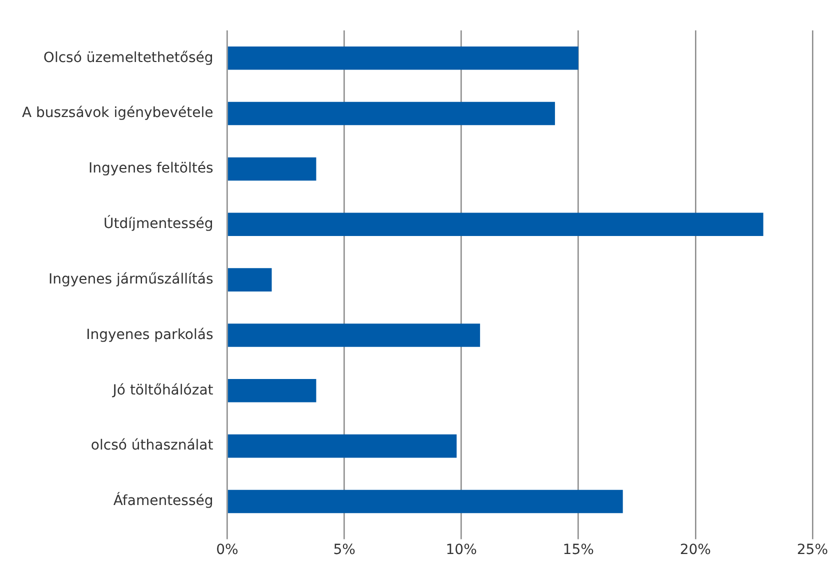 The height and width of the screenshot is (562, 831). Describe the element at coordinates (461, 550) in the screenshot. I see `x-tick-label: 10%` at that location.